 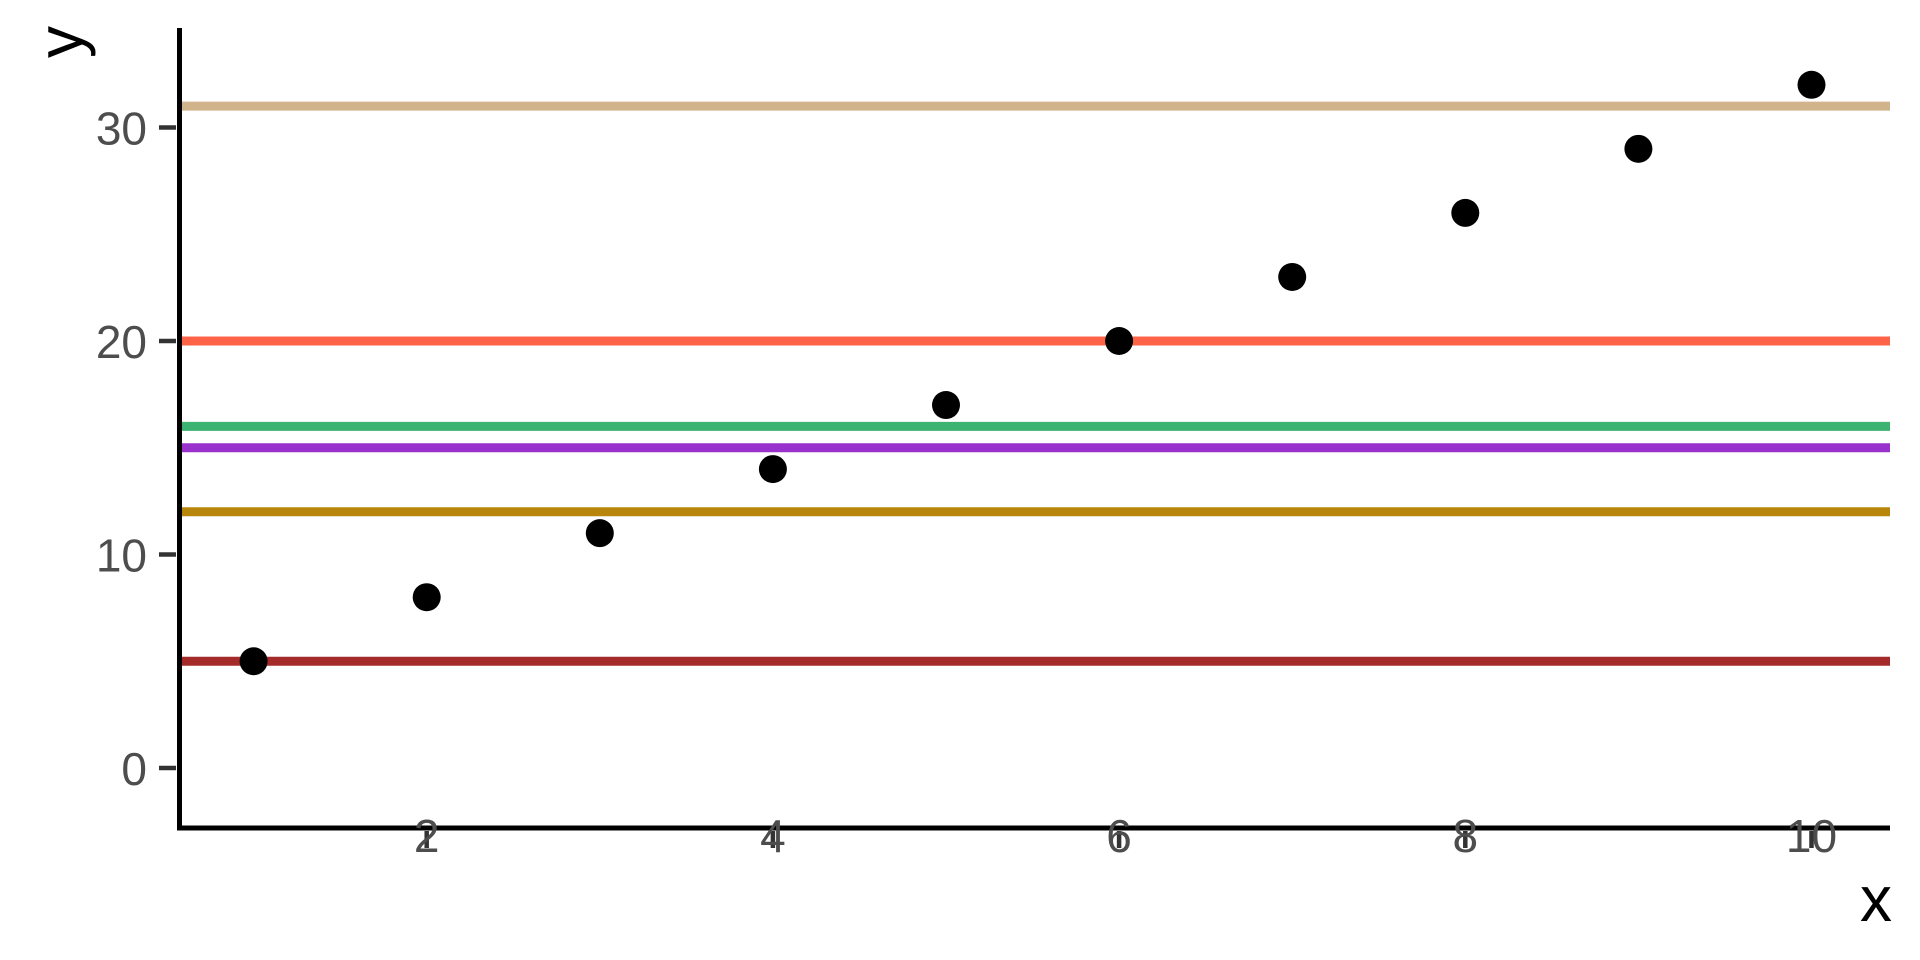 I want to click on y-tick-label: 0, so click(x=134, y=769).